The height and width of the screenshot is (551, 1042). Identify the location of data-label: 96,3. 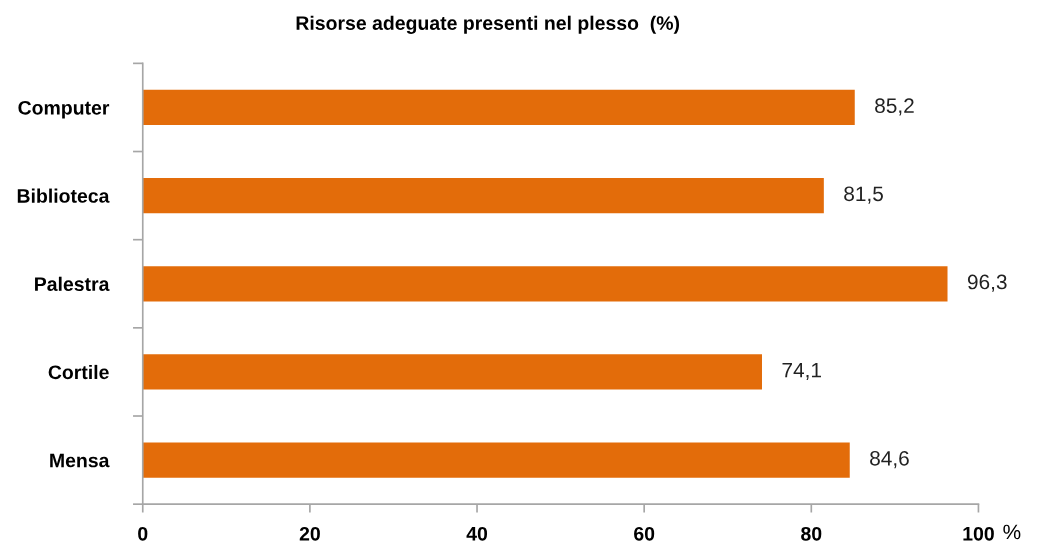
(987, 283).